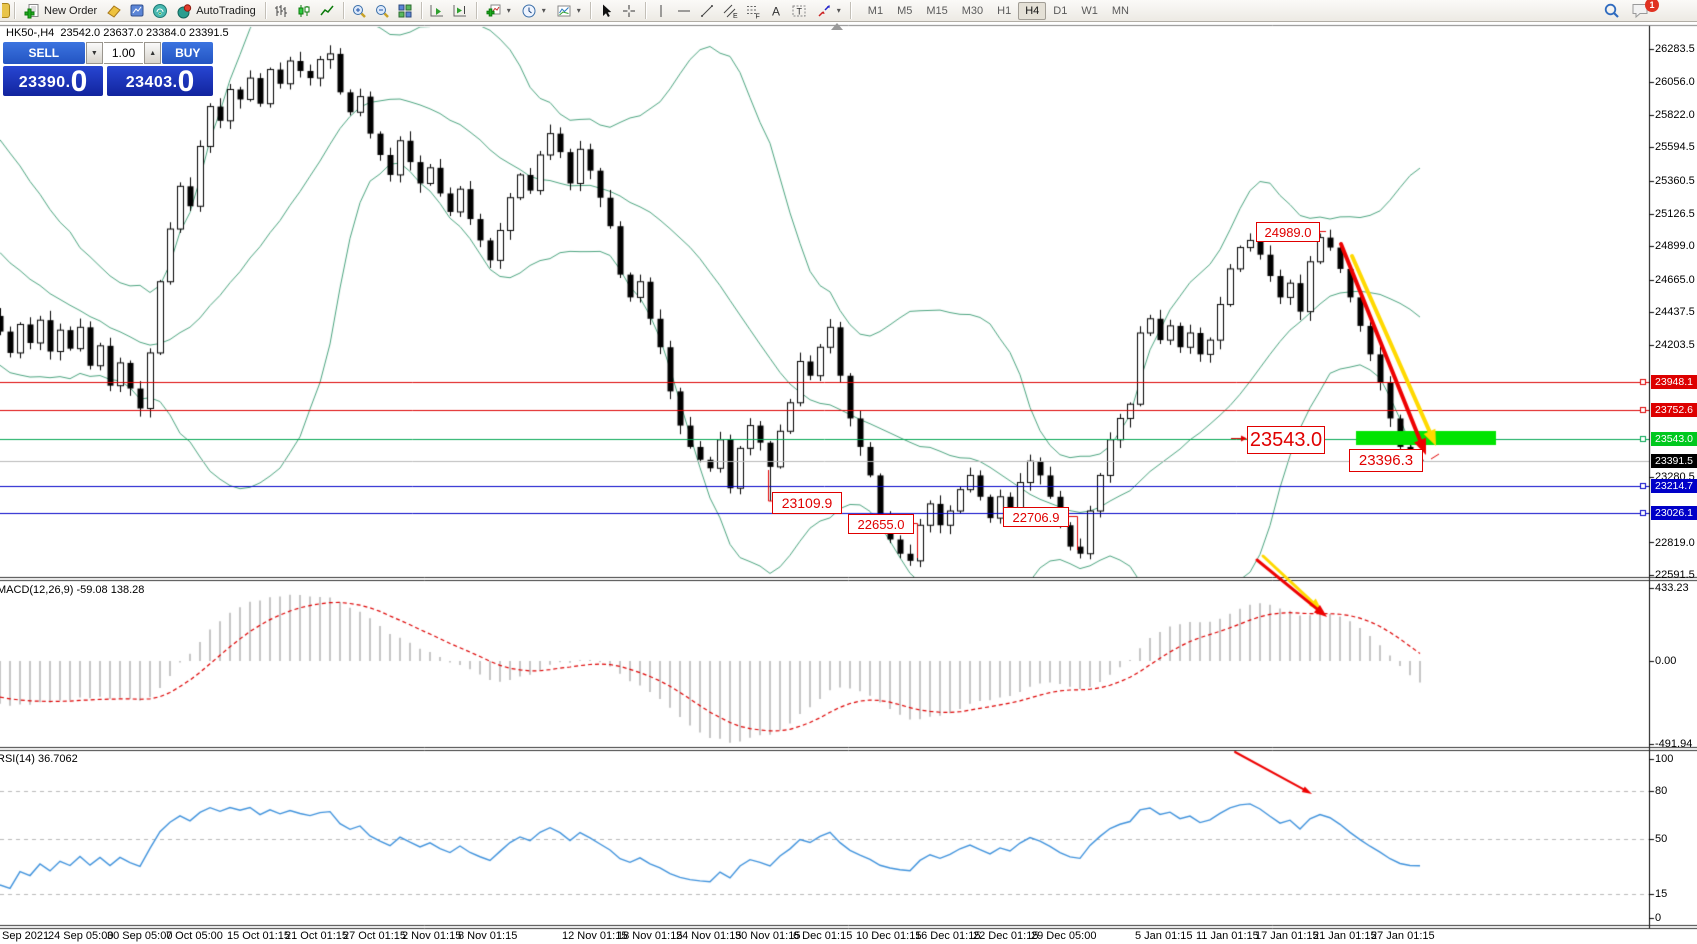  What do you see at coordinates (707, 11) in the screenshot?
I see `trendline-button` at bounding box center [707, 11].